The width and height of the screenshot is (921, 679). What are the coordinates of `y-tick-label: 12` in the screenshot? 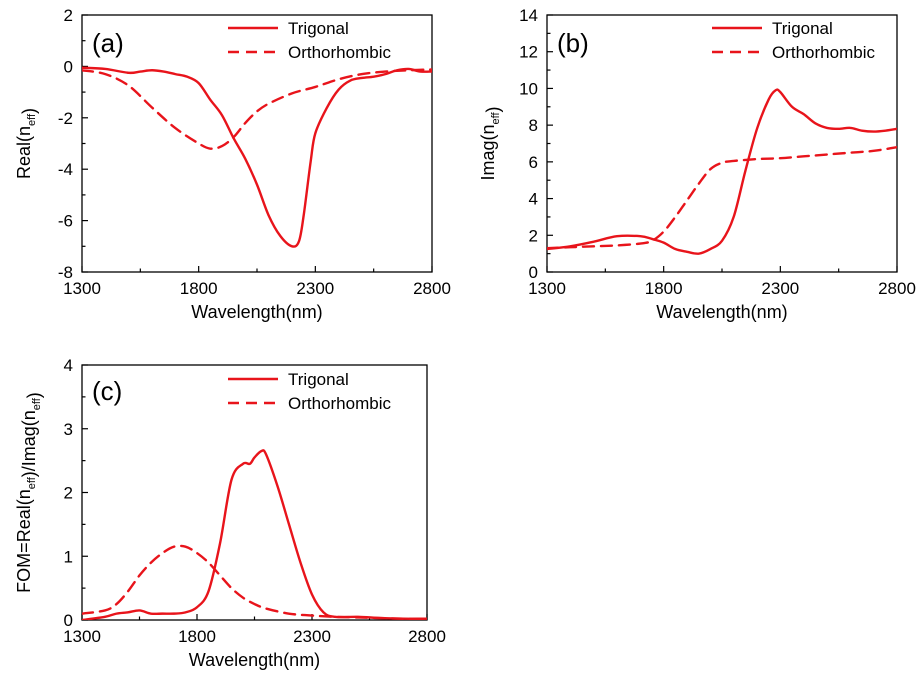 It's located at (528, 52).